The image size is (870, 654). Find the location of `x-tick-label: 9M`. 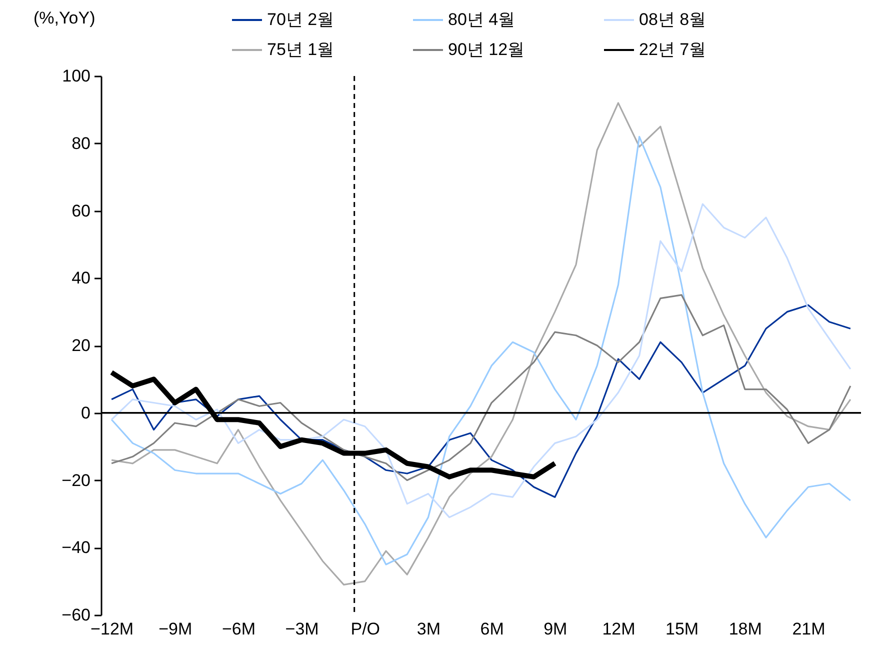

x-tick-label: 9M is located at coordinates (556, 629).